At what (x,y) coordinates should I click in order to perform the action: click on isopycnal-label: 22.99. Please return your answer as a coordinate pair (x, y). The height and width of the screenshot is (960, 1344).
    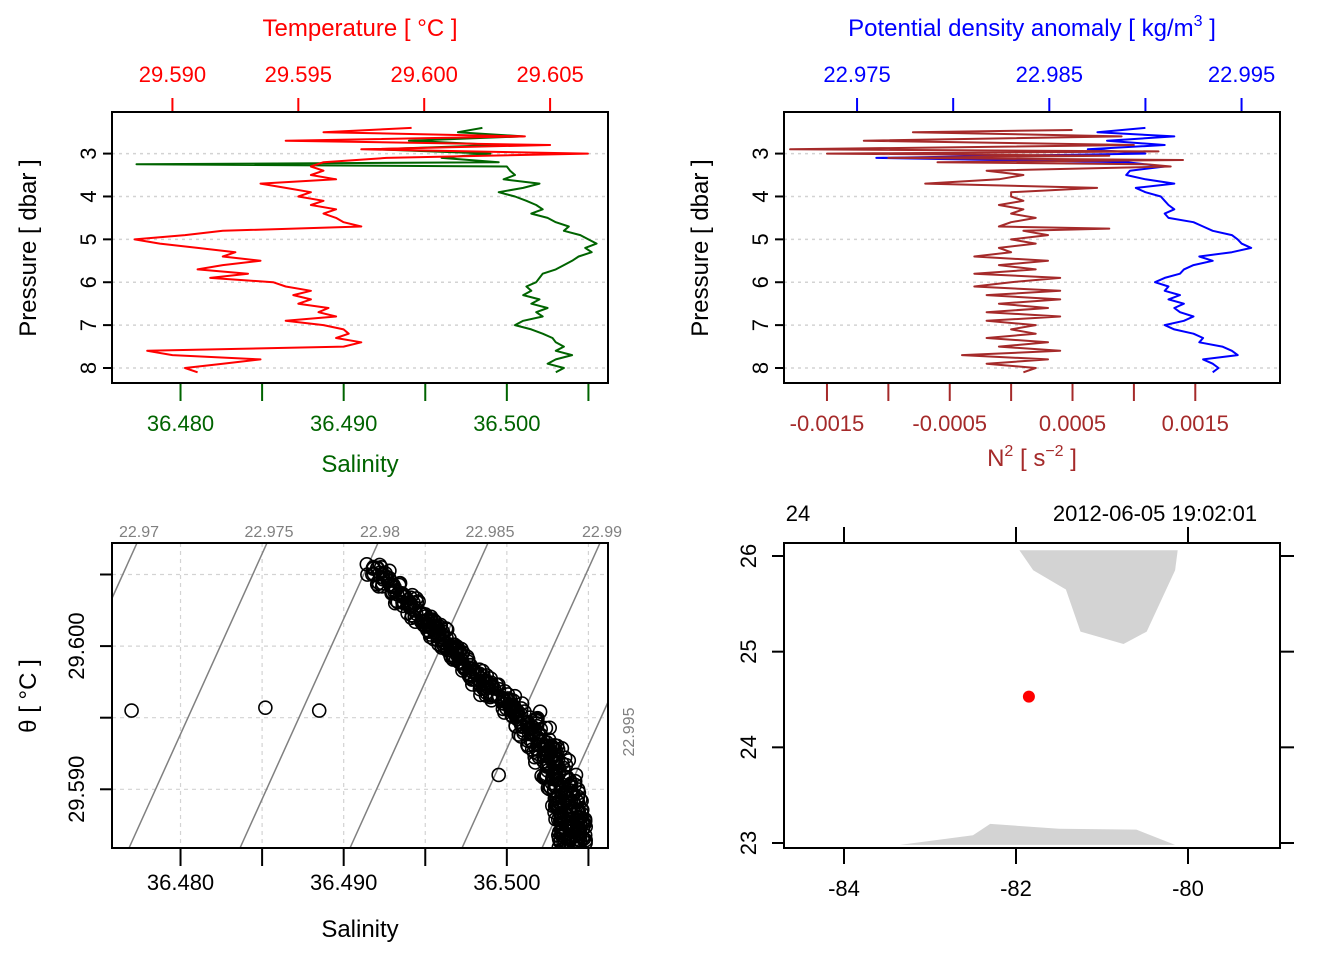
    Looking at the image, I should click on (602, 532).